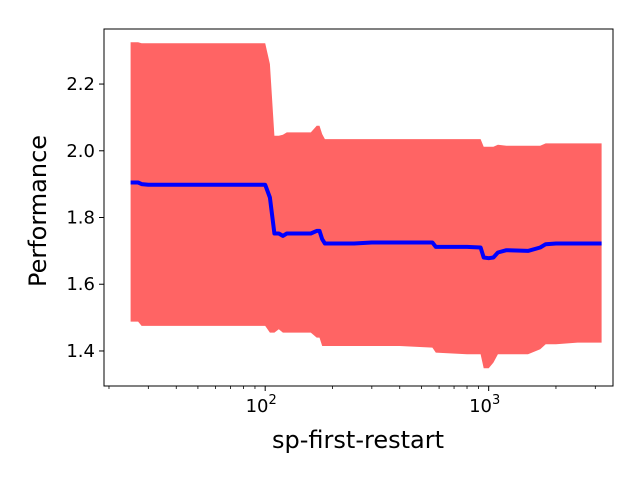  What do you see at coordinates (80, 151) in the screenshot?
I see `y-tick-label: 2.0` at bounding box center [80, 151].